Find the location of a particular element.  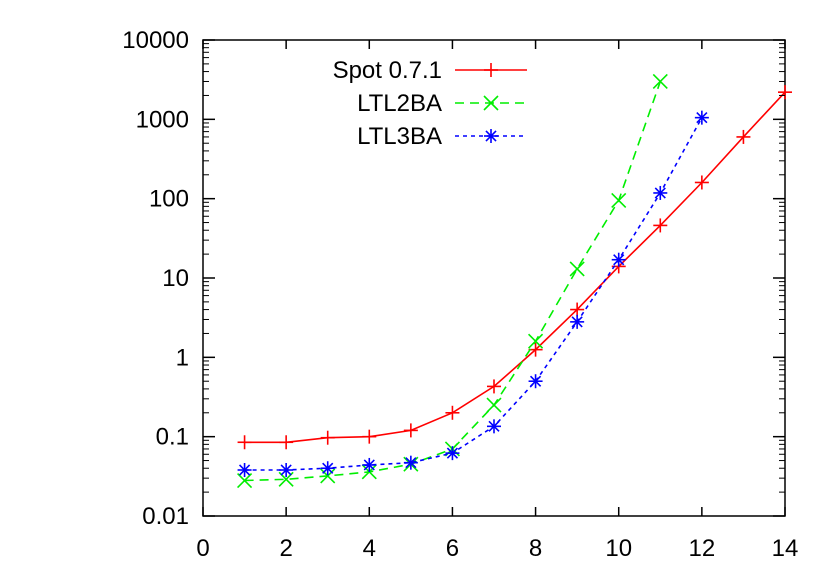

legend: Spot 0.7.1 LTL2BA LTL3BA is located at coordinates (430, 103).